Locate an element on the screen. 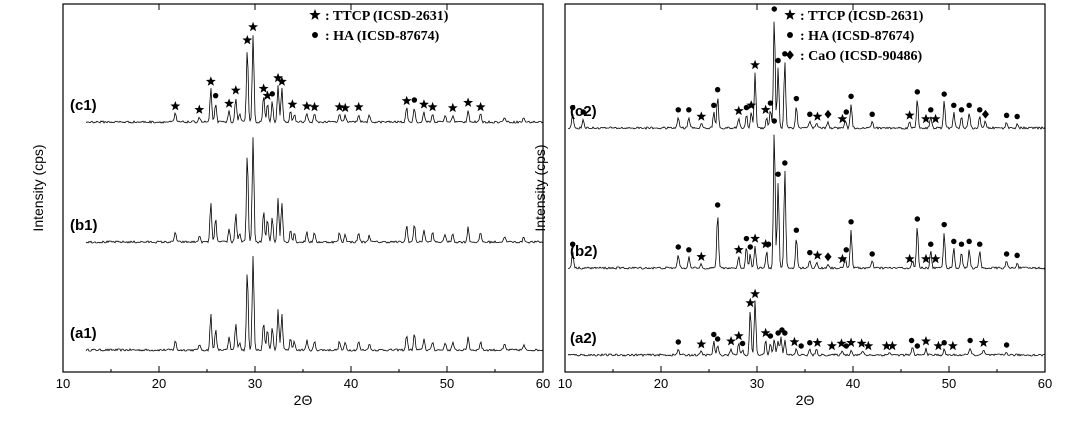  trace-label: (a1) is located at coordinates (83, 333).